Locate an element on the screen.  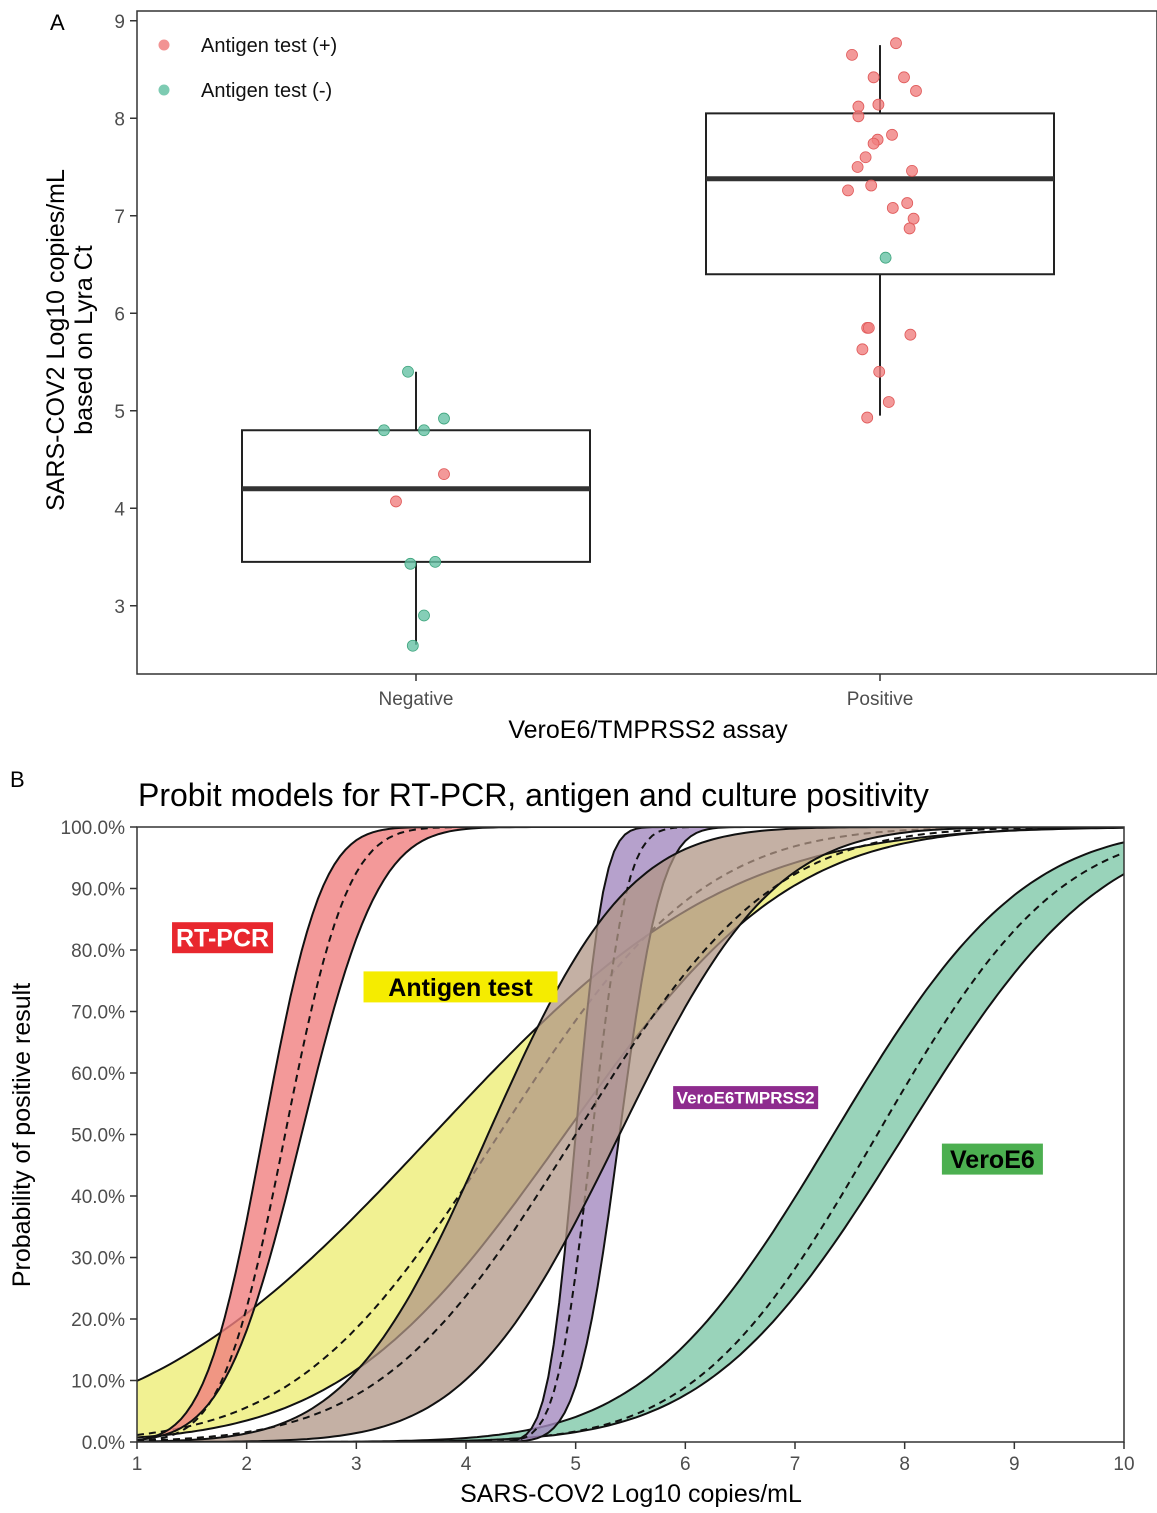
y-axis-label-line-2: based on Lyra Ct is located at coordinates (84, 340).